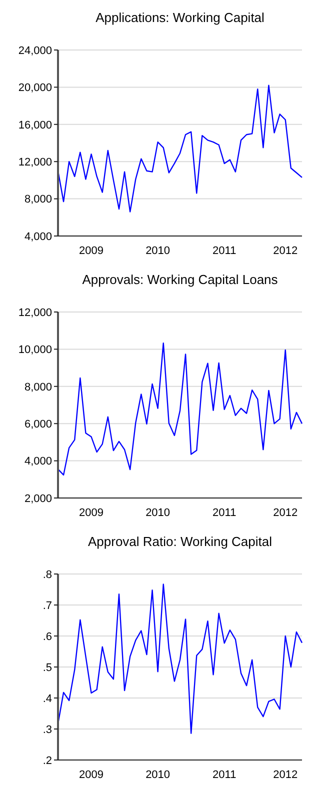  Describe the element at coordinates (35, 350) in the screenshot. I see `y-tick-label: 10,000` at that location.